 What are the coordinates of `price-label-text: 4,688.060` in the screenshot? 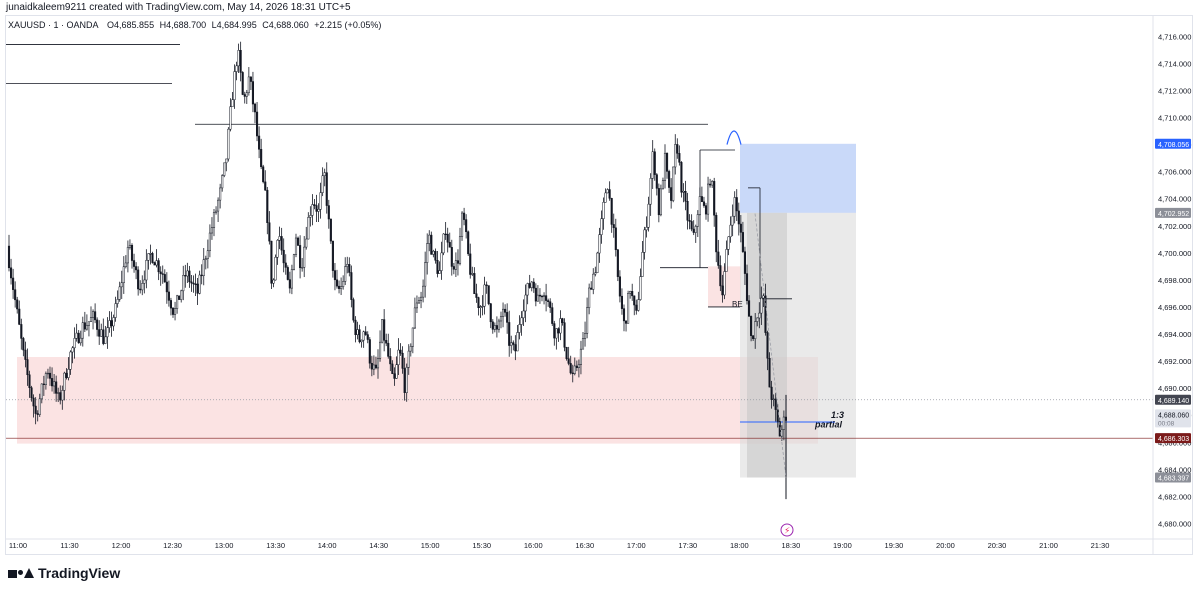 It's located at (1173, 415).